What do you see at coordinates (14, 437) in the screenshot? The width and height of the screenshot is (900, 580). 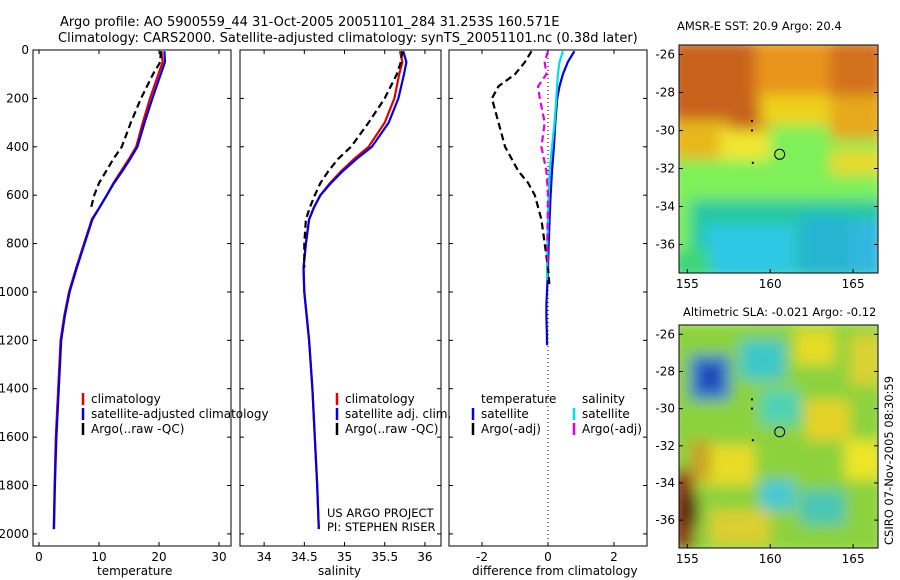 I see `y-tick-label: 1600` at bounding box center [14, 437].